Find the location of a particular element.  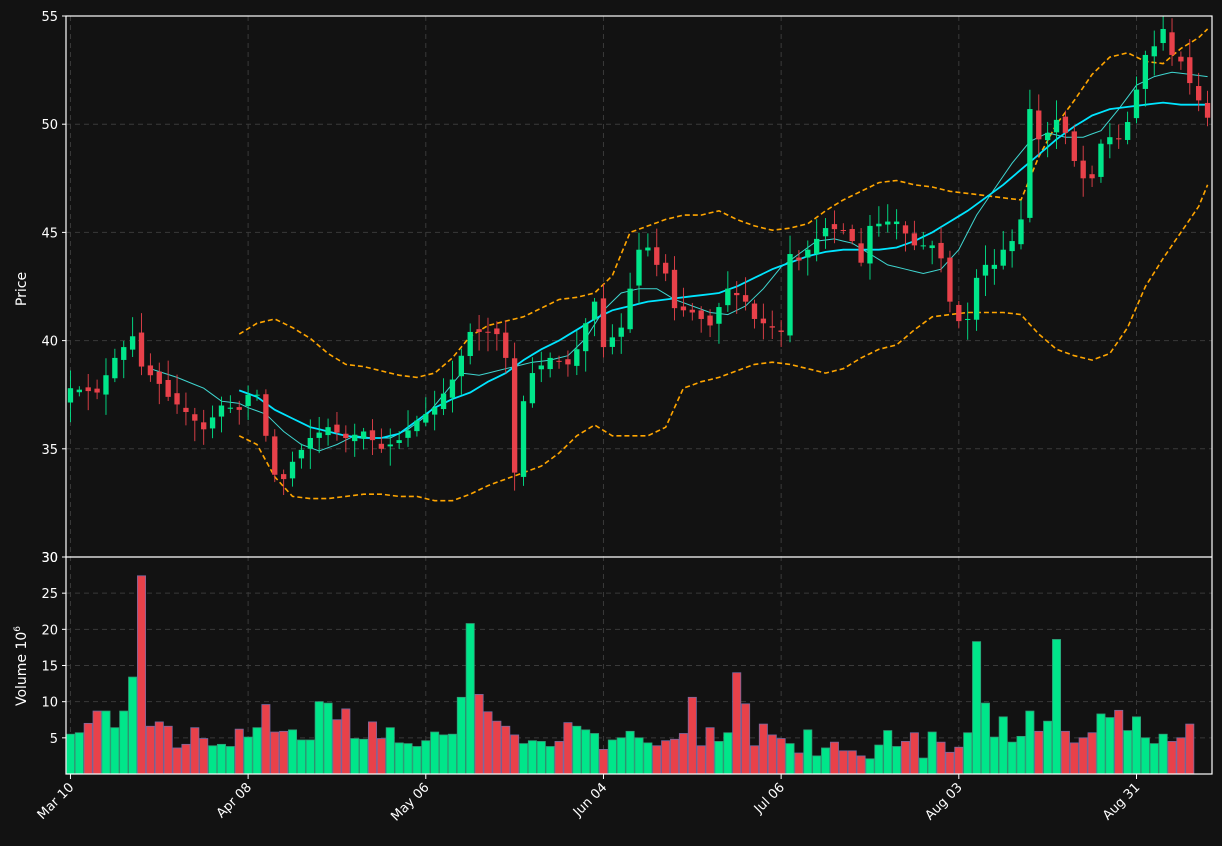

volume-tick-label: 5 is located at coordinates (54, 739).